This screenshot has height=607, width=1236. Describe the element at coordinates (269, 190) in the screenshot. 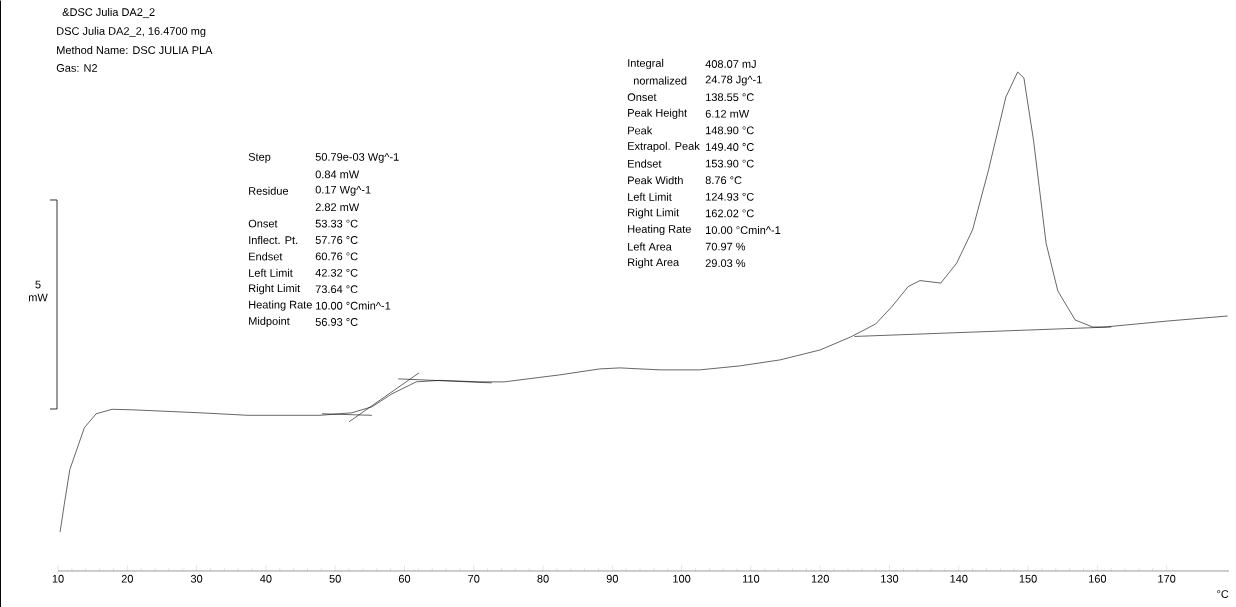

I see `annotation: Residue` at that location.